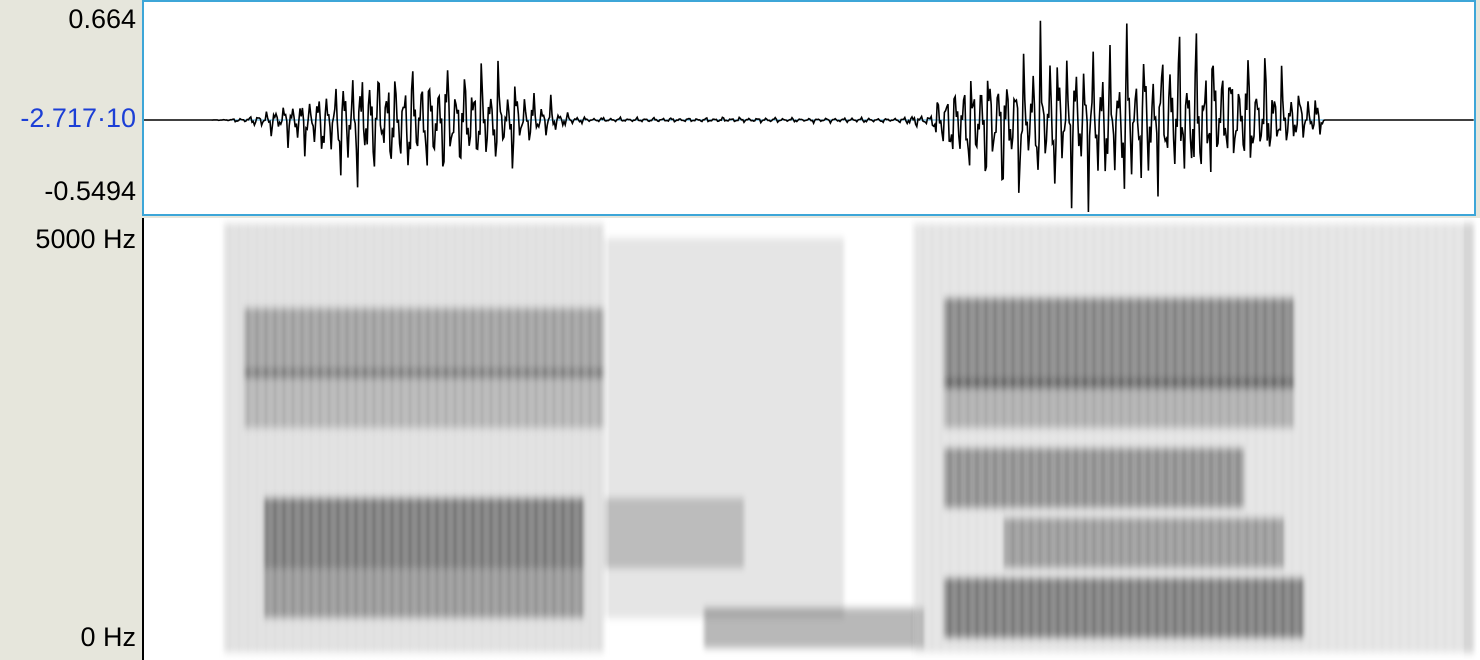 The height and width of the screenshot is (660, 1480). I want to click on spectrogram-top-label: 5000 Hz, so click(85, 239).